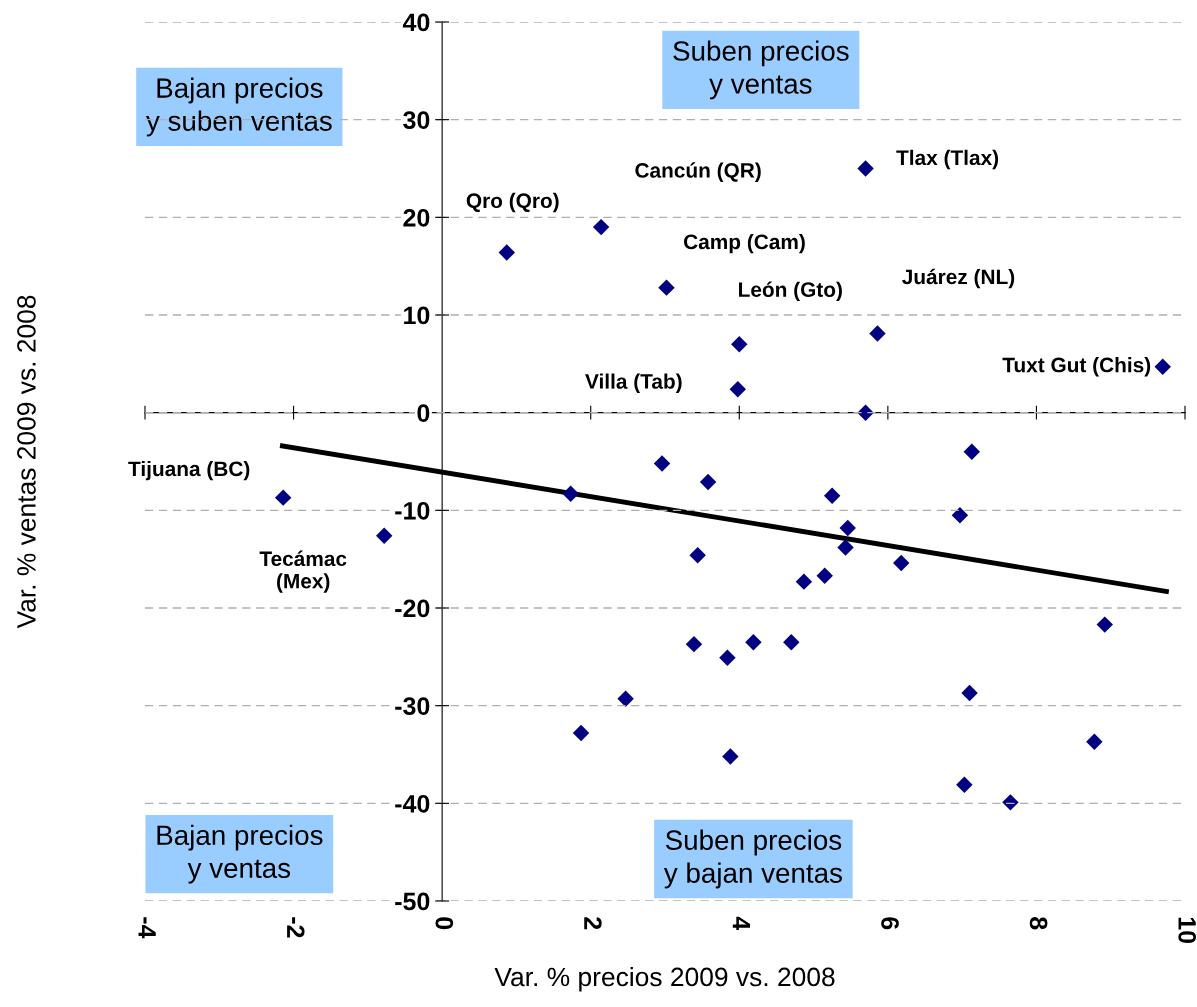  I want to click on x-tick-label: 6, so click(890, 923).